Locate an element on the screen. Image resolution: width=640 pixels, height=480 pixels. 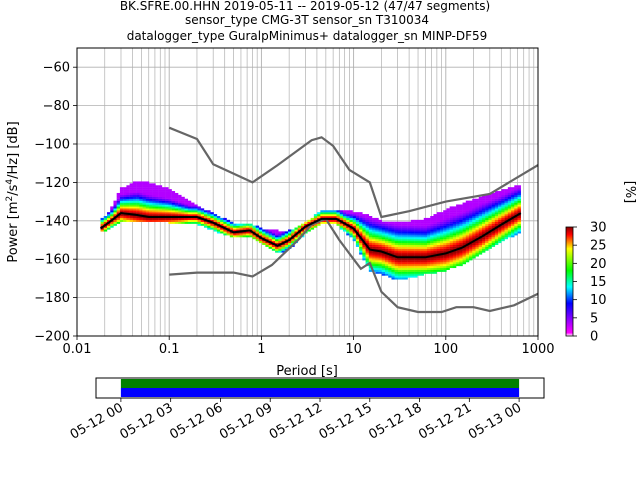
low-noise-model-line is located at coordinates (353, 172).